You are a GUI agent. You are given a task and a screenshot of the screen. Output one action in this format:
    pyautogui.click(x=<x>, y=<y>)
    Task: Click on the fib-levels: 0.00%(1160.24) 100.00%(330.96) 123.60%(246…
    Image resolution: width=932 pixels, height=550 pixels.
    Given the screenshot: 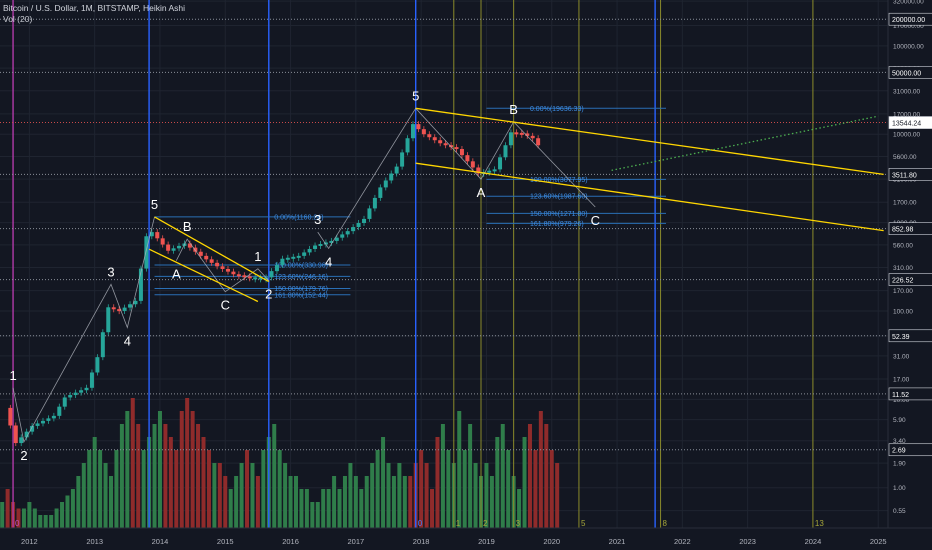 What is the action you would take?
    pyautogui.click(x=252, y=256)
    